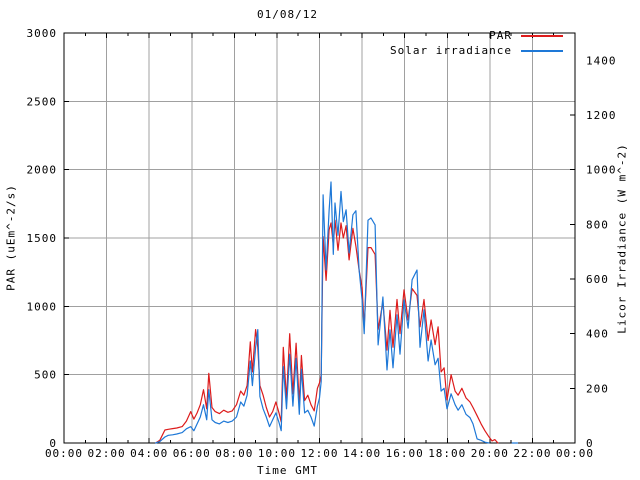 This screenshot has width=640, height=480. I want to click on x-tick-label: 12:00, so click(319, 453).